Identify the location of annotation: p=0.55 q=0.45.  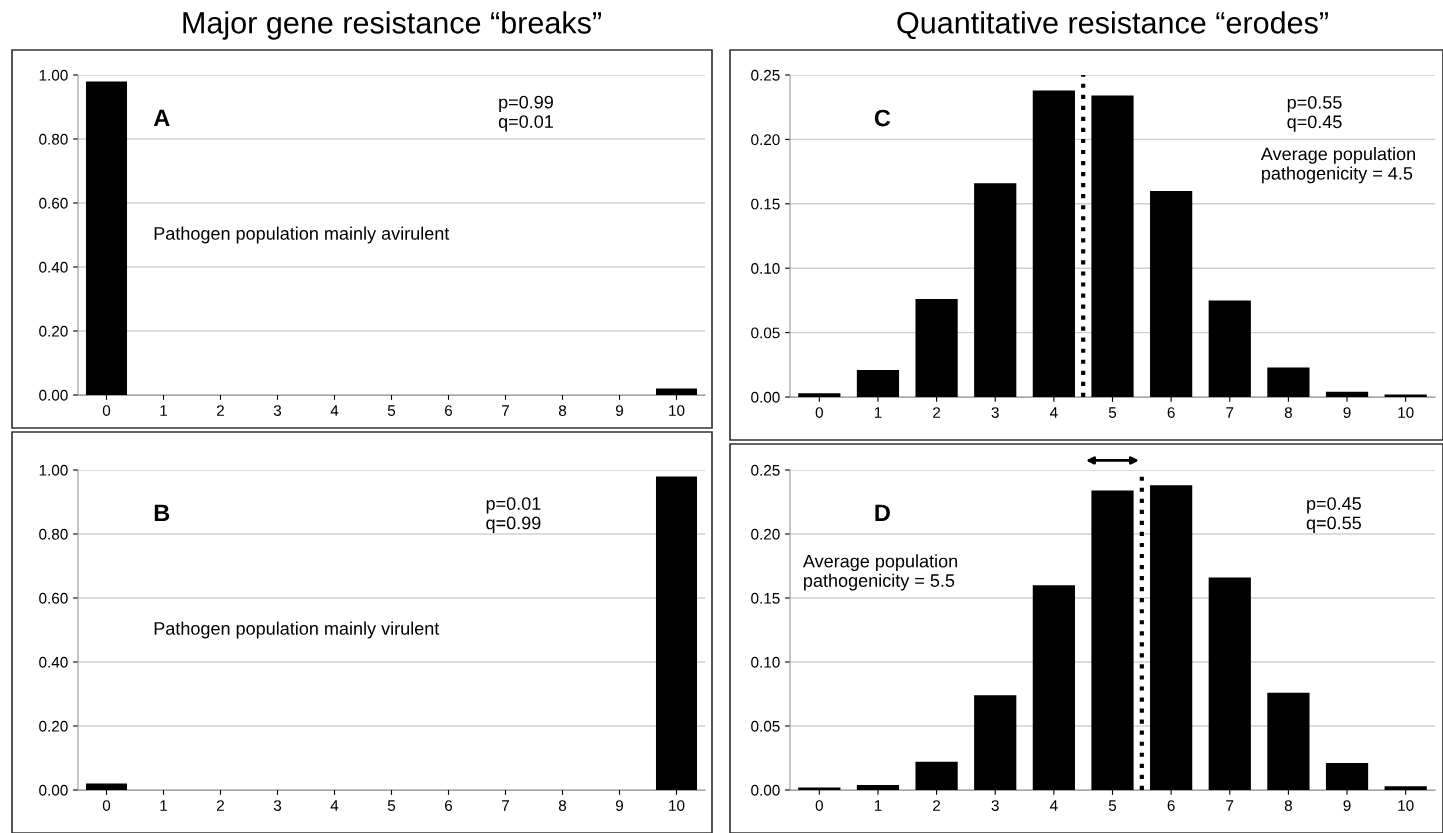
(1314, 113).